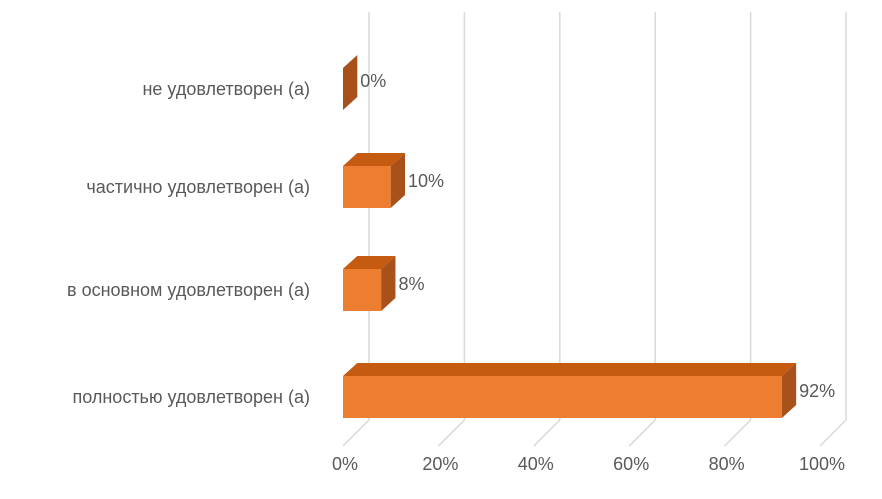 This screenshot has width=882, height=499. I want to click on category-label: в основном удовлетворен (а), so click(188, 290).